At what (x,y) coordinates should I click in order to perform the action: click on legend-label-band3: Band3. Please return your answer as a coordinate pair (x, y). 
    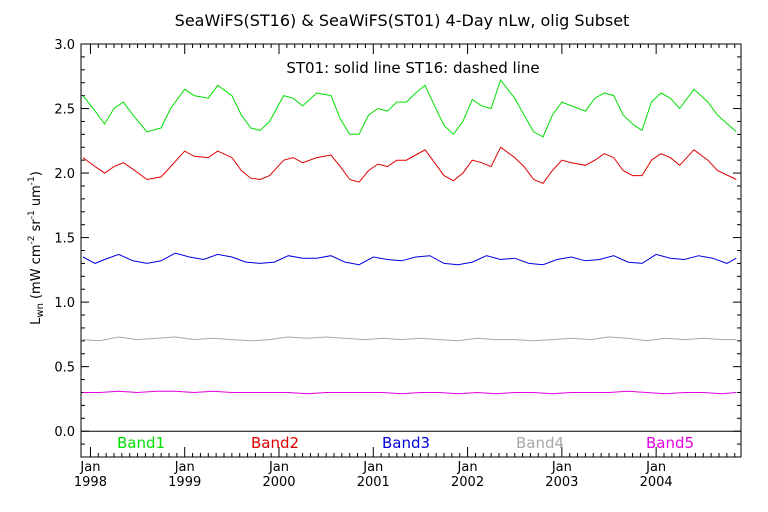
    Looking at the image, I should click on (406, 443).